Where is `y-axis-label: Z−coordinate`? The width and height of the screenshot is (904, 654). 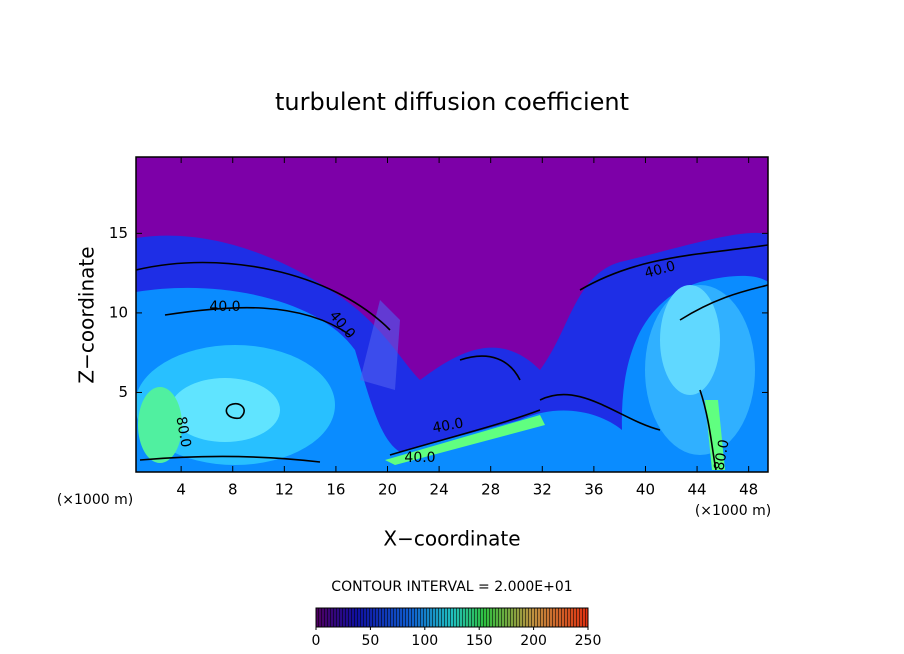 y-axis-label: Z−coordinate is located at coordinates (87, 314).